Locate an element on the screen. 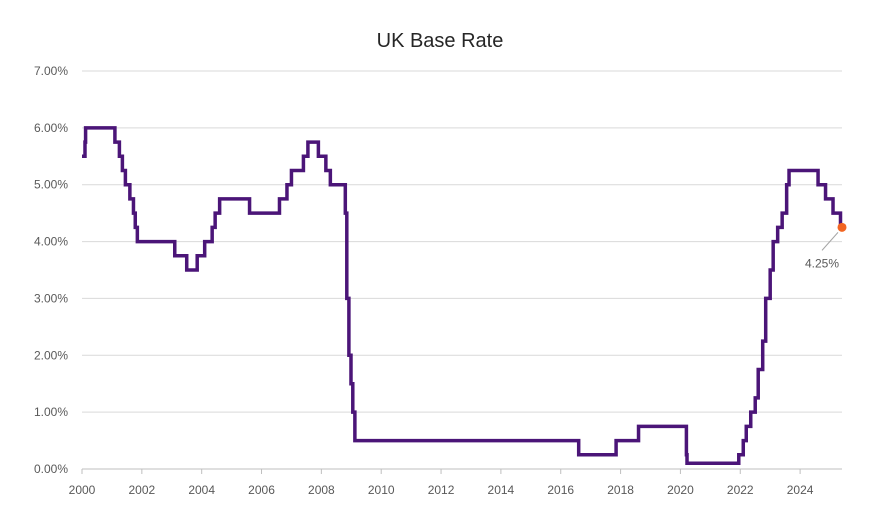  y-tick-label: 7.00% is located at coordinates (51, 71).